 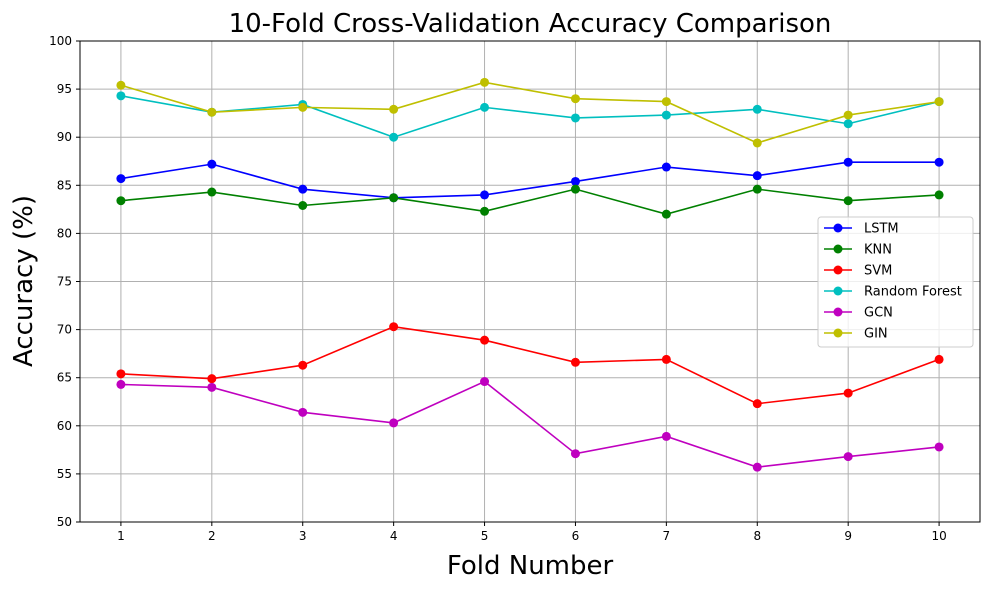 I want to click on legend-marker-random-forest, so click(x=838, y=291).